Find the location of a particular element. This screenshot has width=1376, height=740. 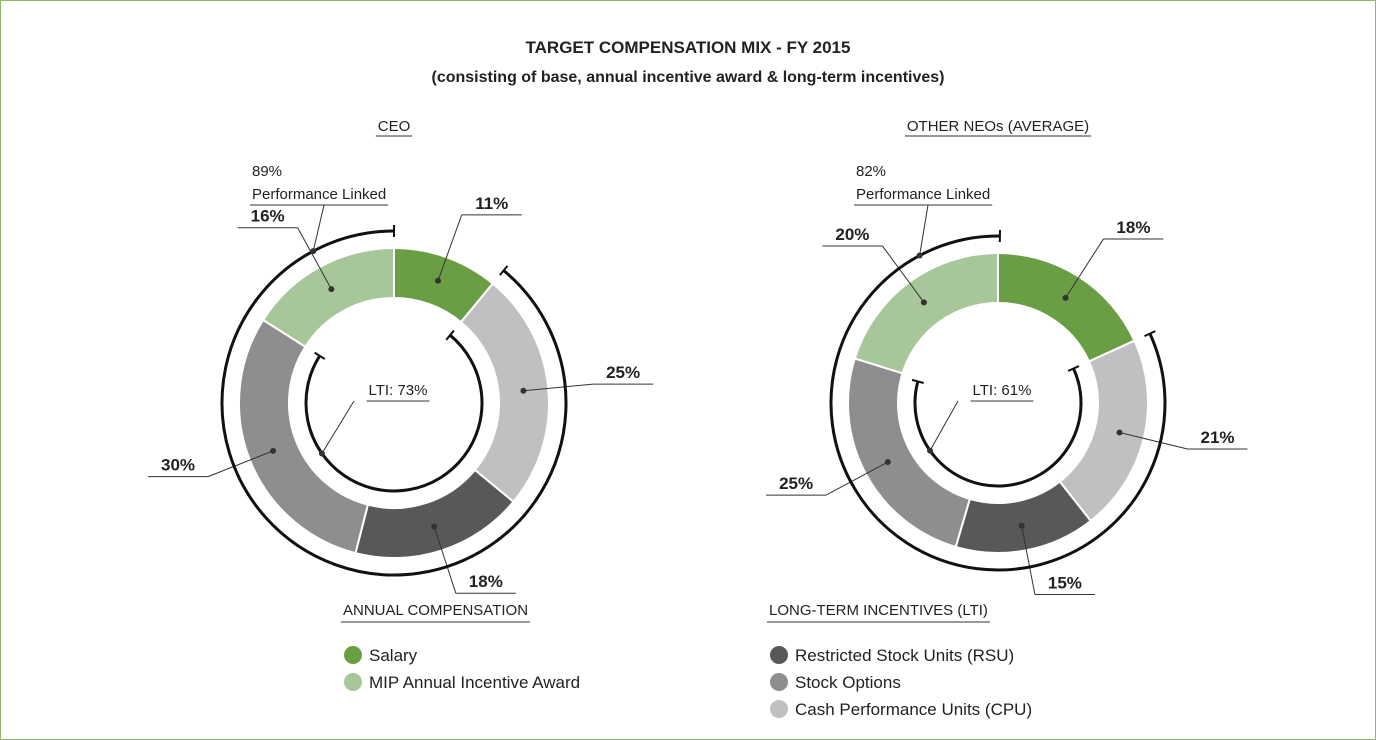

data-label: 30% is located at coordinates (178, 465).